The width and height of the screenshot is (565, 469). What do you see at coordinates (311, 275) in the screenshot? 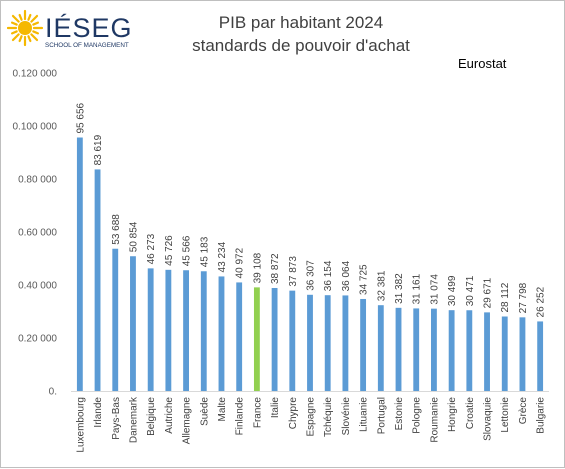
I see `data-label: 36 307` at bounding box center [311, 275].